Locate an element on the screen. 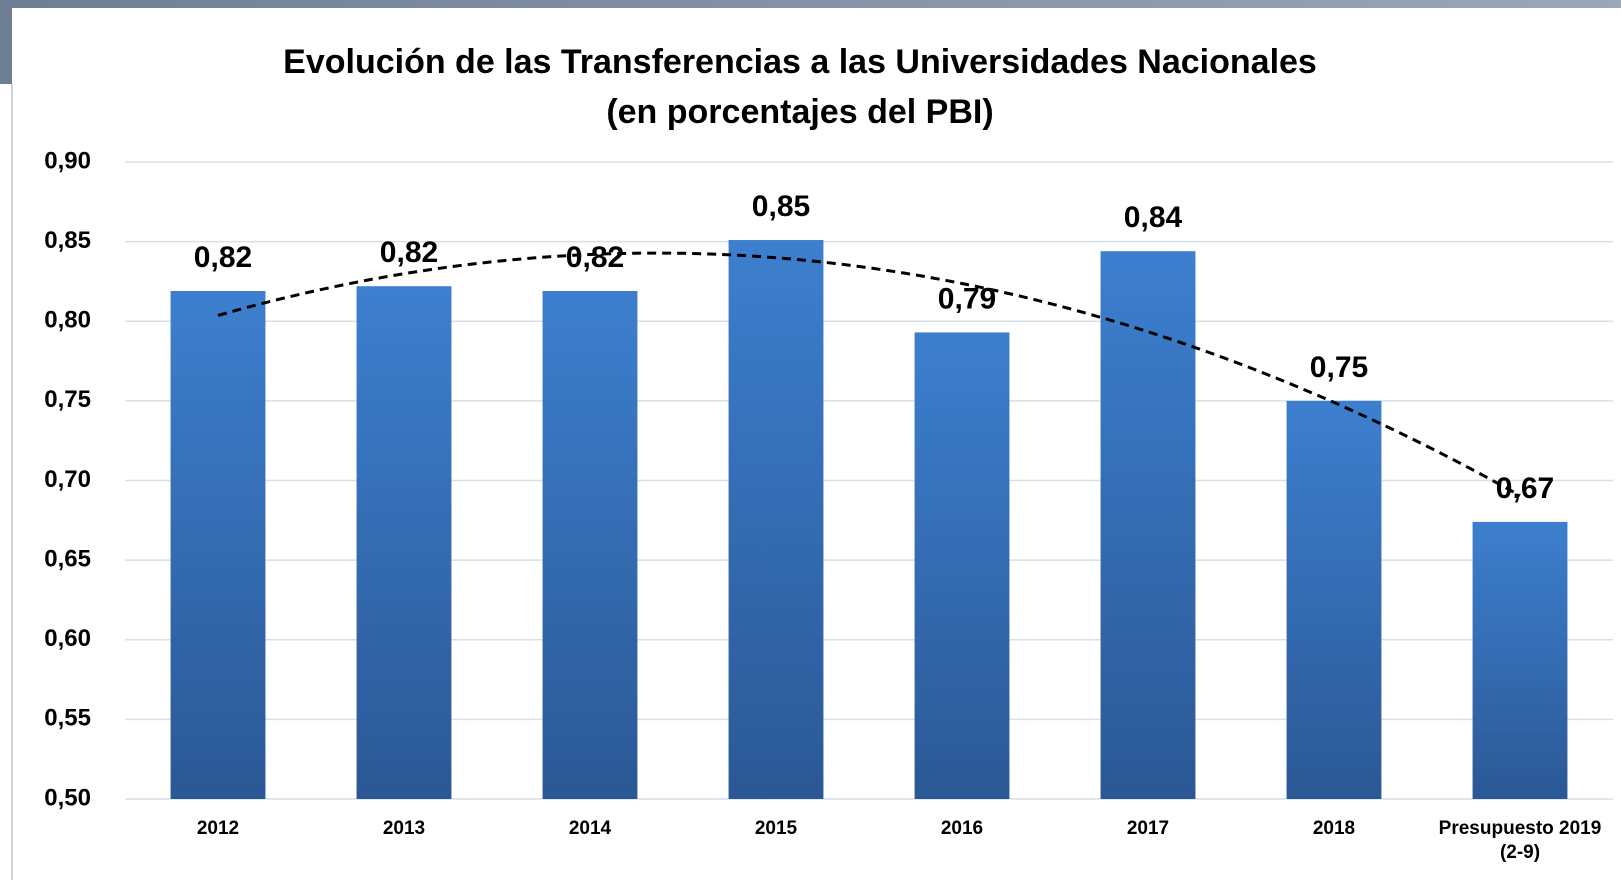 Image resolution: width=1621 pixels, height=880 pixels. y-tick-label: 0,80 is located at coordinates (67, 320).